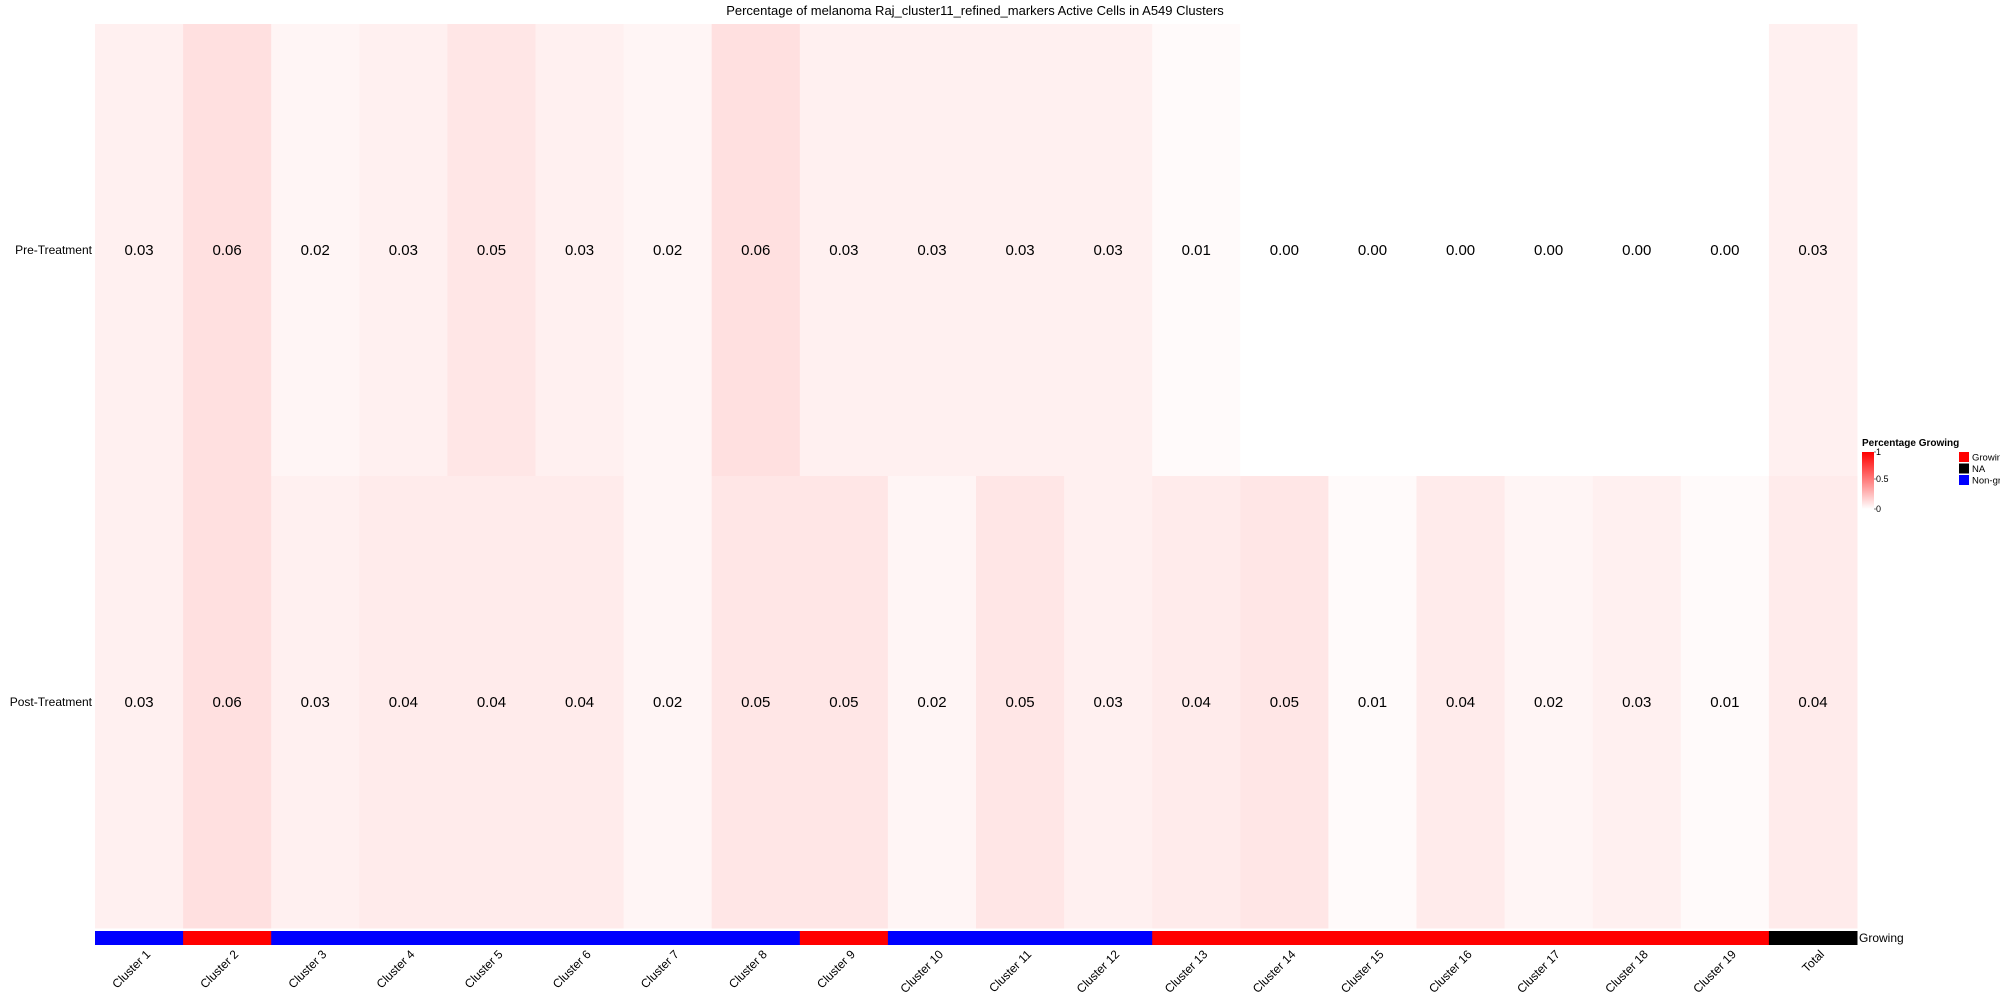 The image size is (2000, 1000). I want to click on column-label: Cluster 2, so click(219, 969).